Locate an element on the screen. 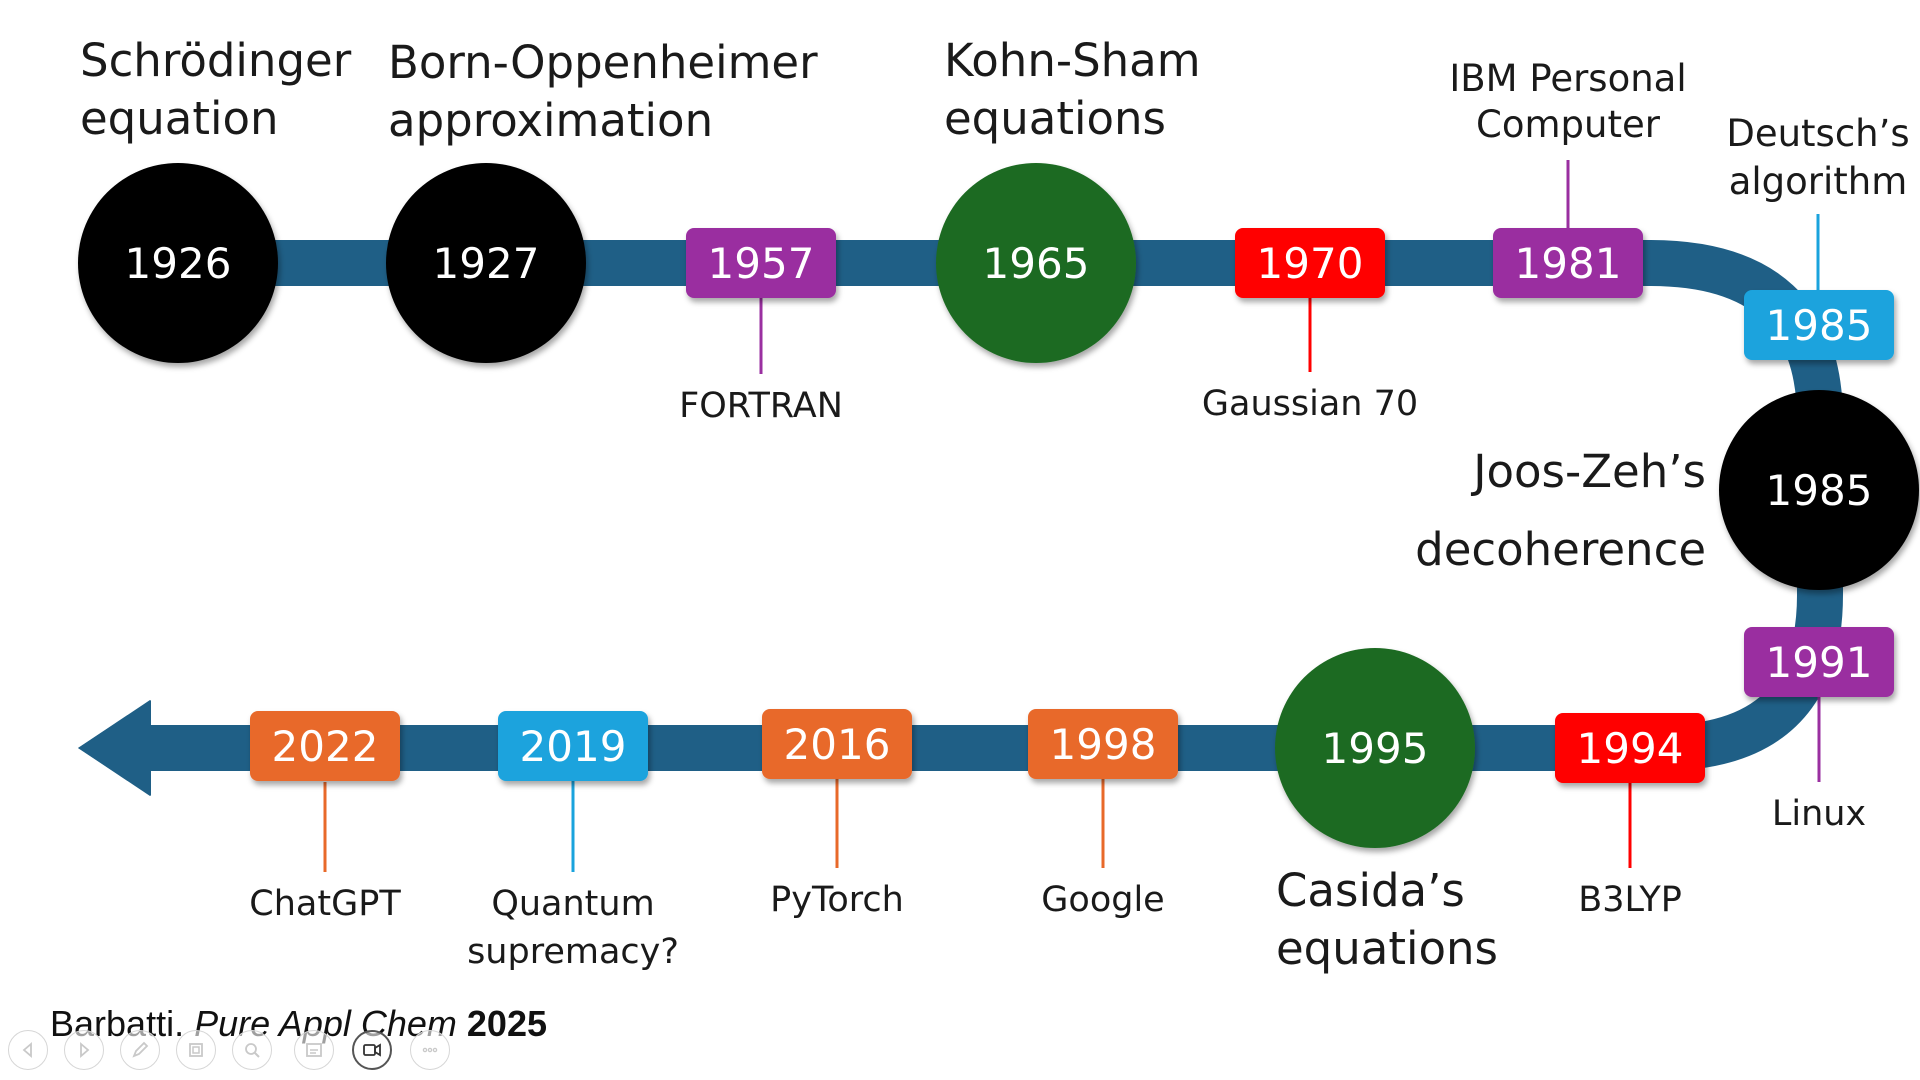 The image size is (1920, 1080). label-line: decoherence is located at coordinates (1560, 549).